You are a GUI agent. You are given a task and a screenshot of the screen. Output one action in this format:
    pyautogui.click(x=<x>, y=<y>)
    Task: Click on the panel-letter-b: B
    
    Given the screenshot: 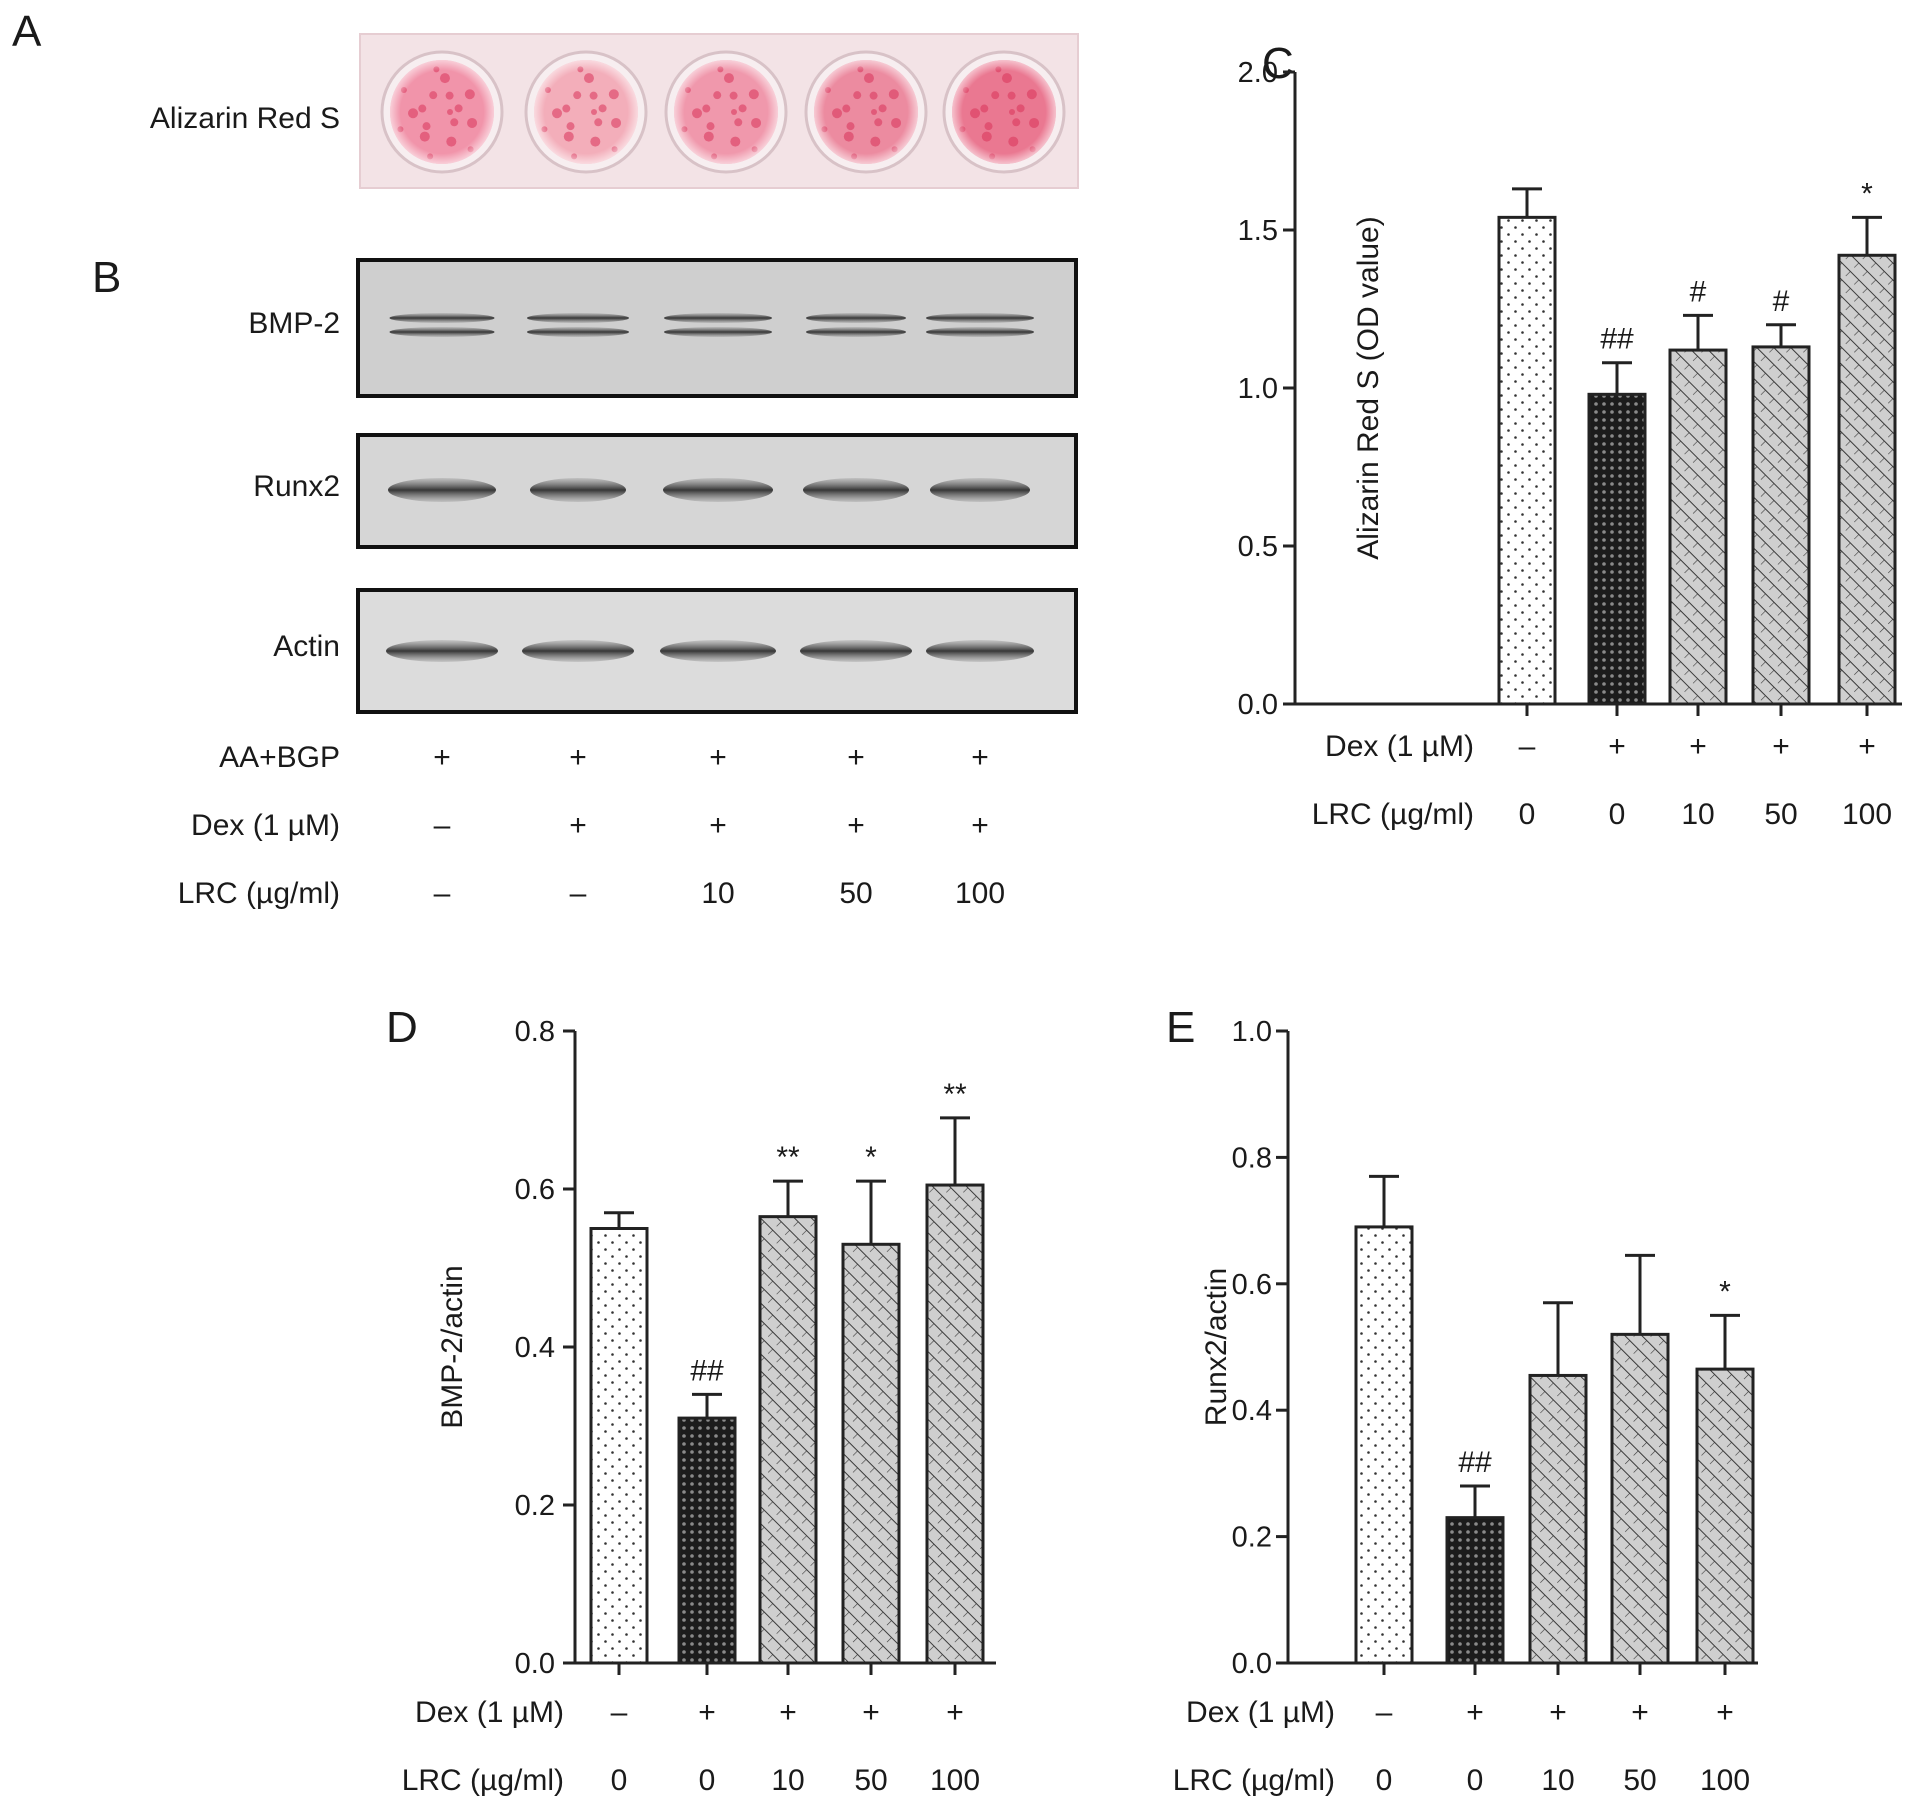 What is the action you would take?
    pyautogui.click(x=106, y=277)
    